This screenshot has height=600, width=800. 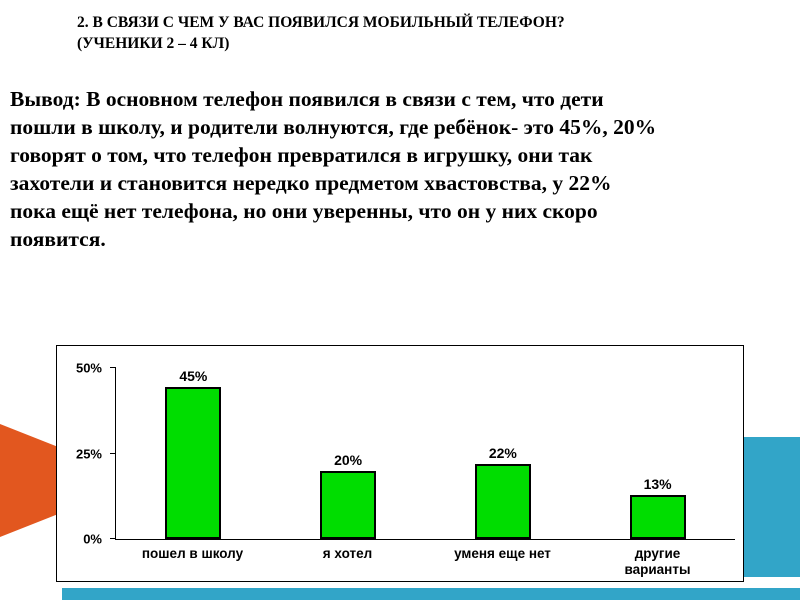 I want to click on y-axis-ticks: 0% 25% 50%, so click(x=86, y=454).